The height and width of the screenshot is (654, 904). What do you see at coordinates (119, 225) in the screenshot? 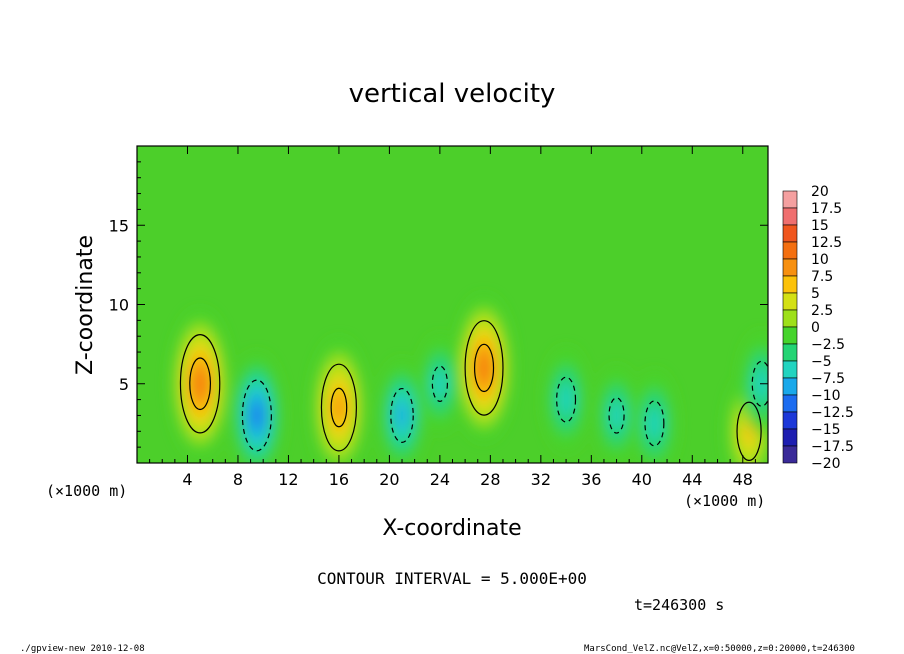
I see `y-tick-label-15: 15` at bounding box center [119, 225].